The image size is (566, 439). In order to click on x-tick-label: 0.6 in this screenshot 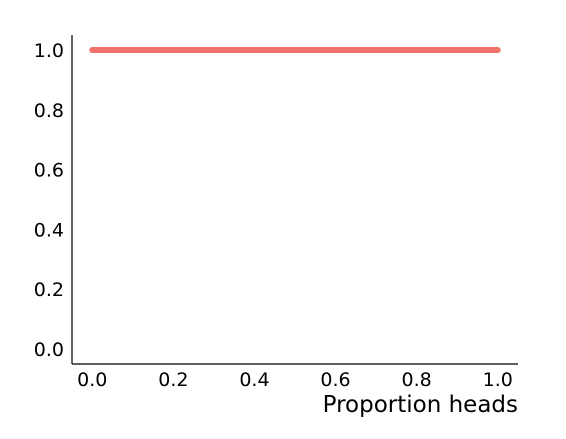, I will do `click(335, 380)`.